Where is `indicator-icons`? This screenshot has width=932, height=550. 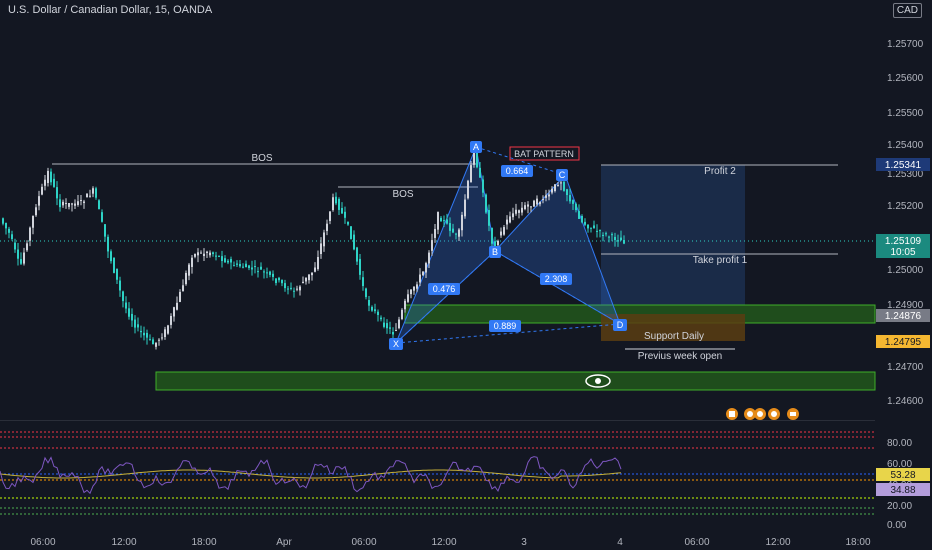 indicator-icons is located at coordinates (762, 414).